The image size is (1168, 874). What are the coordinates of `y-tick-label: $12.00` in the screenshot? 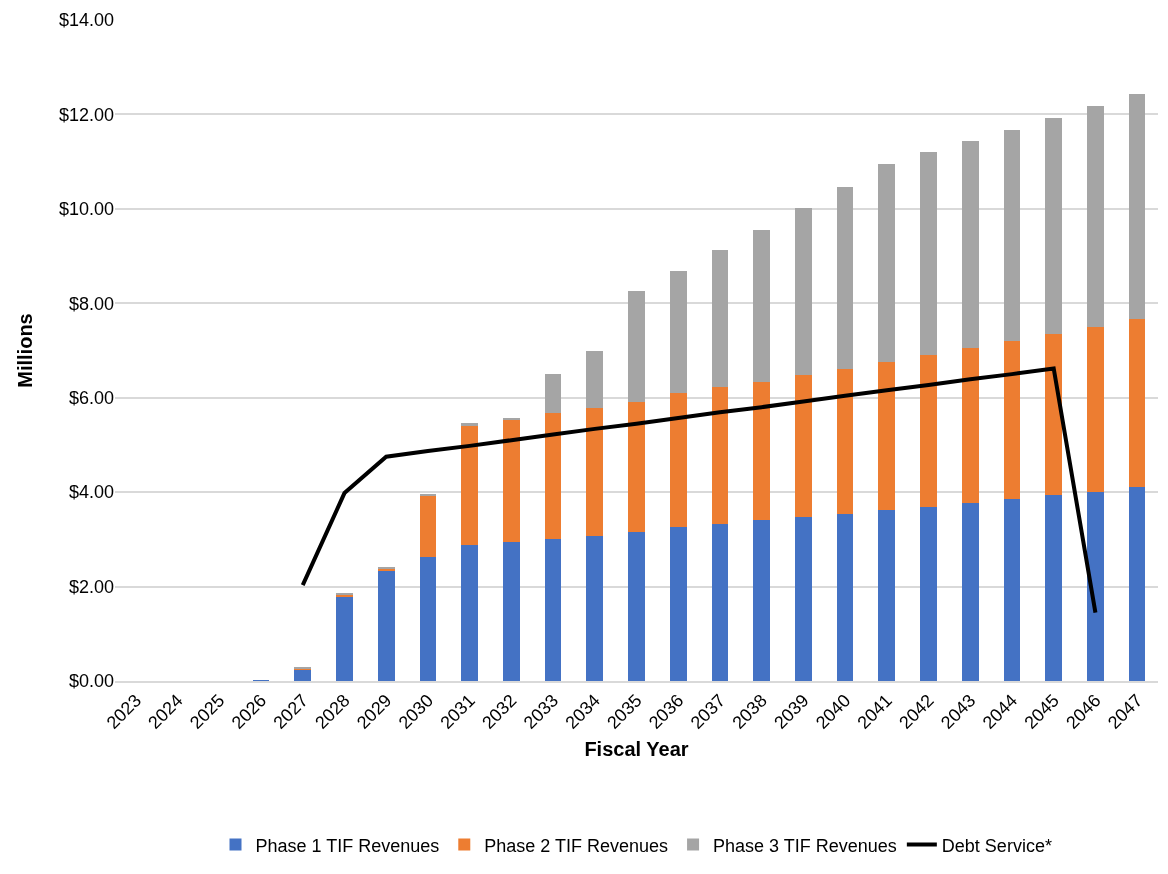 It's located at (86, 114).